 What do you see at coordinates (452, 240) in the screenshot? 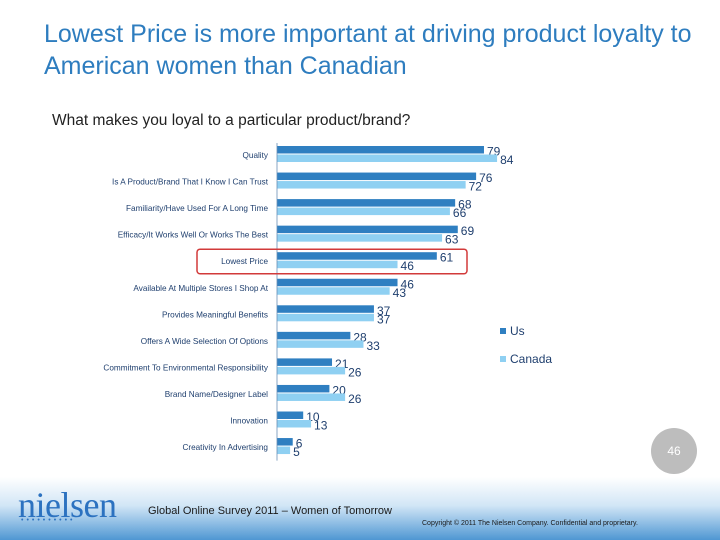
I see `canada-value-label: 63` at bounding box center [452, 240].